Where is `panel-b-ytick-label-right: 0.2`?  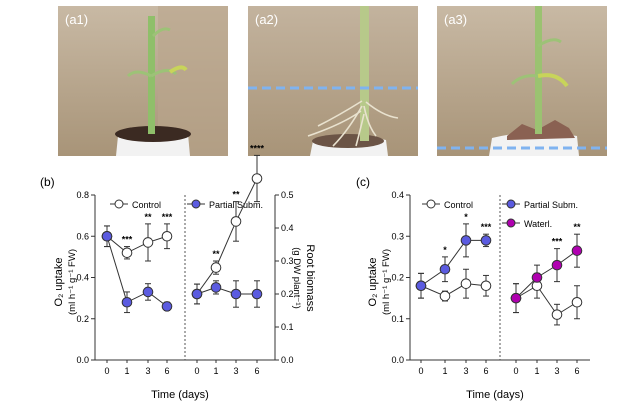
panel-b-ytick-label-right: 0.2 is located at coordinates (287, 294).